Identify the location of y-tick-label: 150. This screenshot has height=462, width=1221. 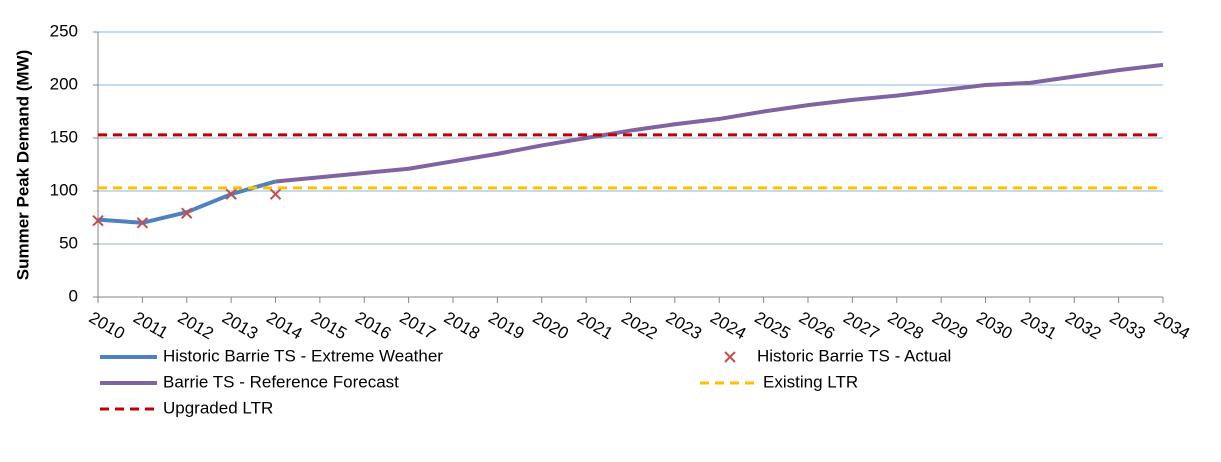
(64, 136).